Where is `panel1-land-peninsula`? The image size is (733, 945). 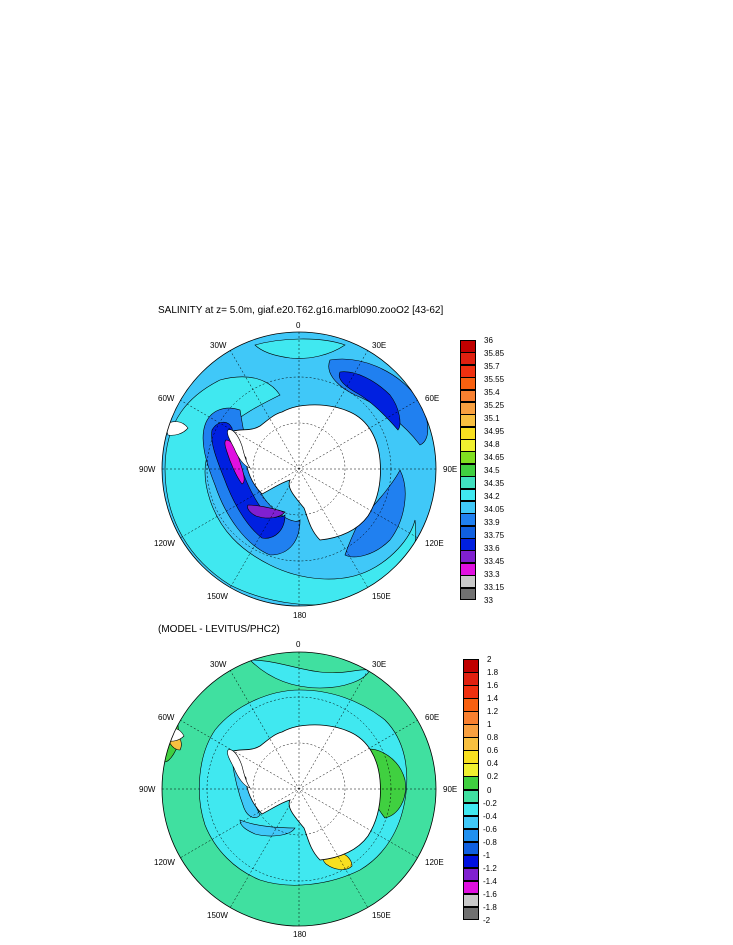 panel1-land-peninsula is located at coordinates (239, 449).